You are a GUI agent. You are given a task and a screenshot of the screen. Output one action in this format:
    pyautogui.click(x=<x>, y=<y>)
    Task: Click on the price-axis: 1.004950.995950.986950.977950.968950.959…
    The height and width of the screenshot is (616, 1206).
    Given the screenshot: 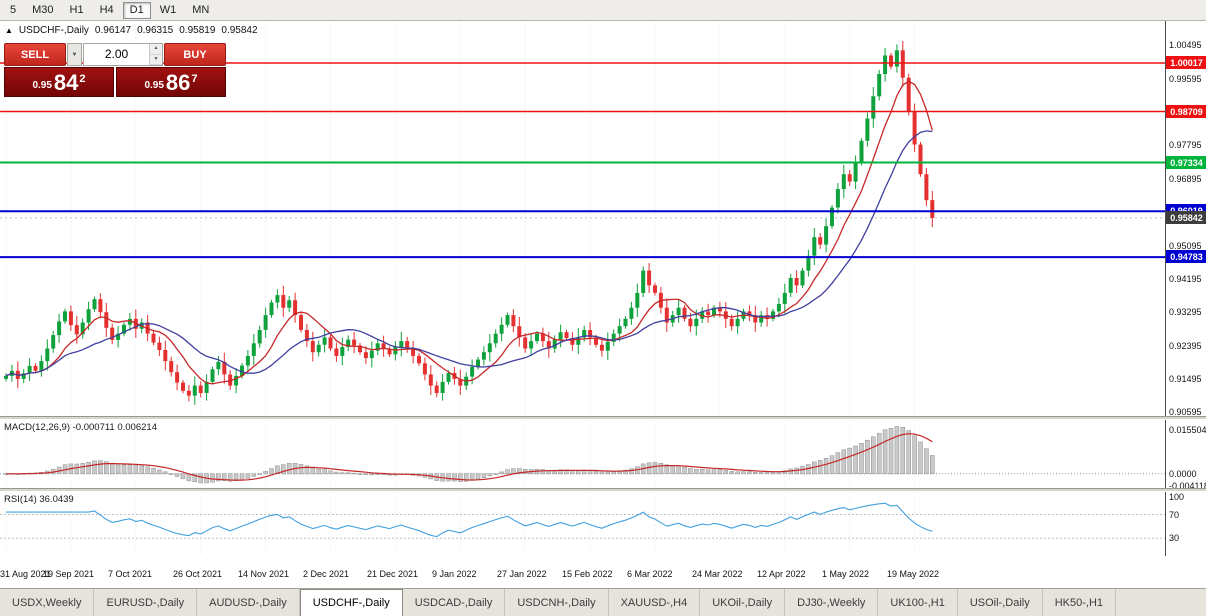 What is the action you would take?
    pyautogui.click(x=1185, y=288)
    